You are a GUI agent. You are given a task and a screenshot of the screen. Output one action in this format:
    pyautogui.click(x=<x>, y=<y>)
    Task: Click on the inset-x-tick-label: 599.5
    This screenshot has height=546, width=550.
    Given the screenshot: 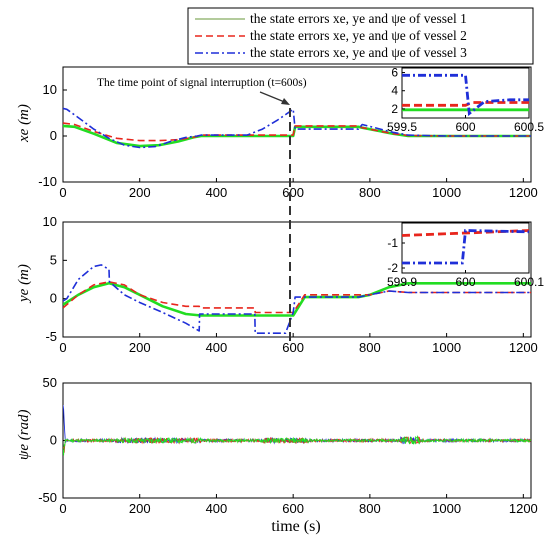 What is the action you would take?
    pyautogui.click(x=402, y=127)
    